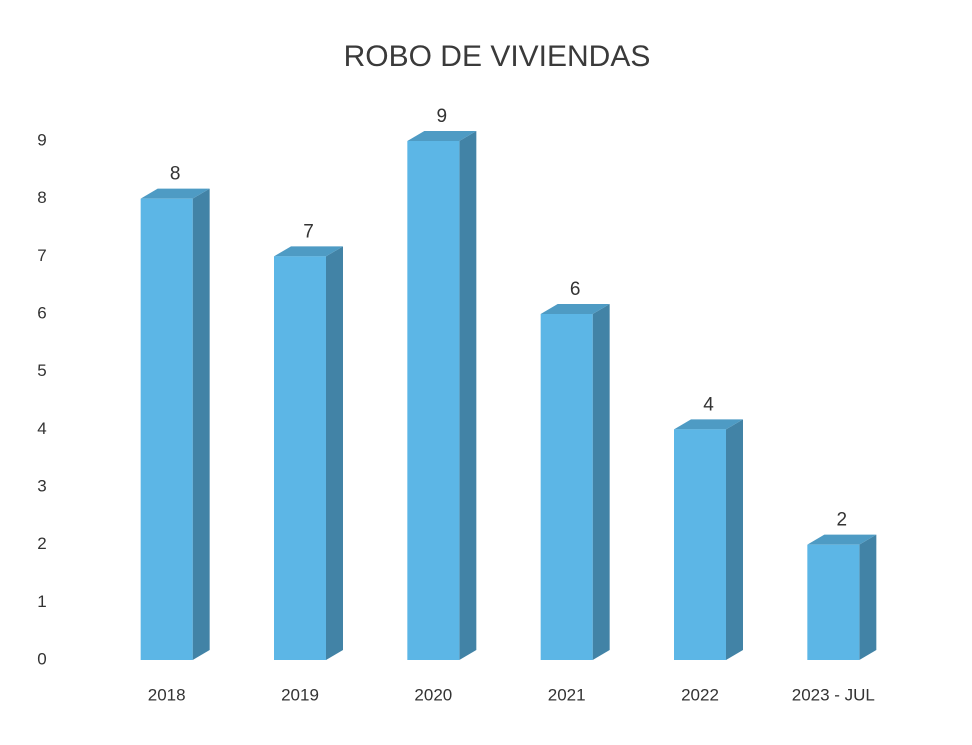 This screenshot has height=745, width=972. I want to click on data-label: 7, so click(308, 231).